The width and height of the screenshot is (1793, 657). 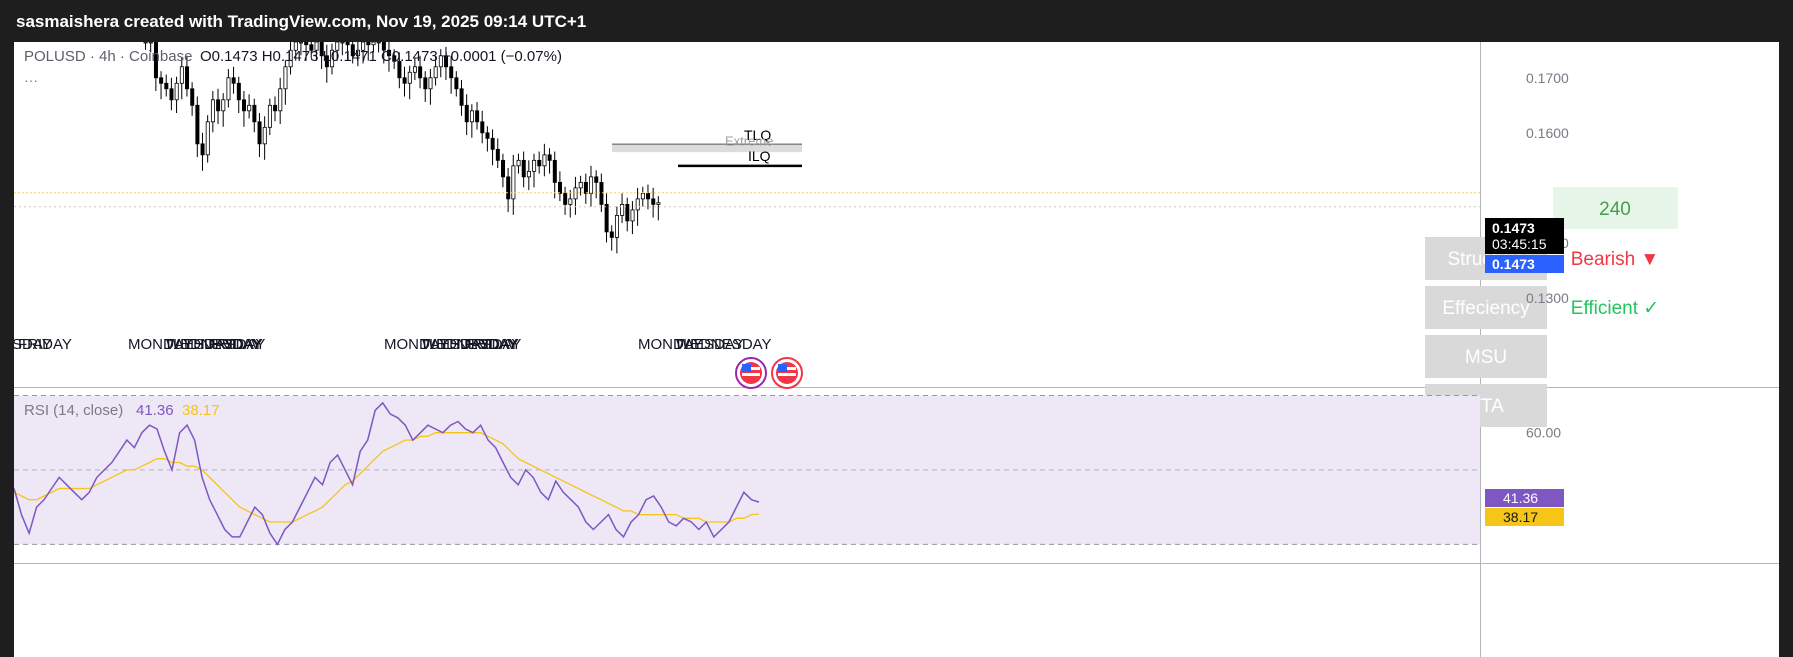 What do you see at coordinates (387, 477) in the screenshot?
I see `rsi-ma-line` at bounding box center [387, 477].